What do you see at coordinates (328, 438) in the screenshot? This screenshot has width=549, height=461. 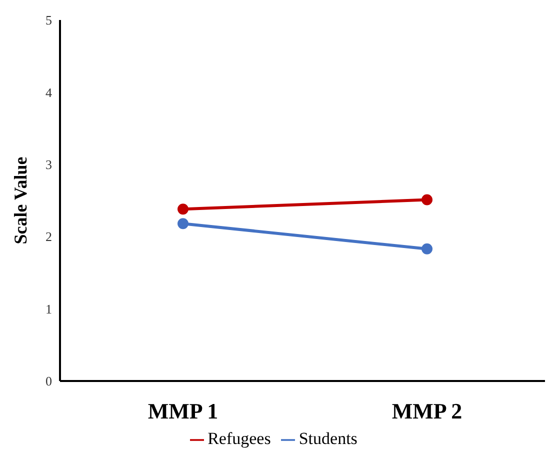 I see `legend-label: Students` at bounding box center [328, 438].